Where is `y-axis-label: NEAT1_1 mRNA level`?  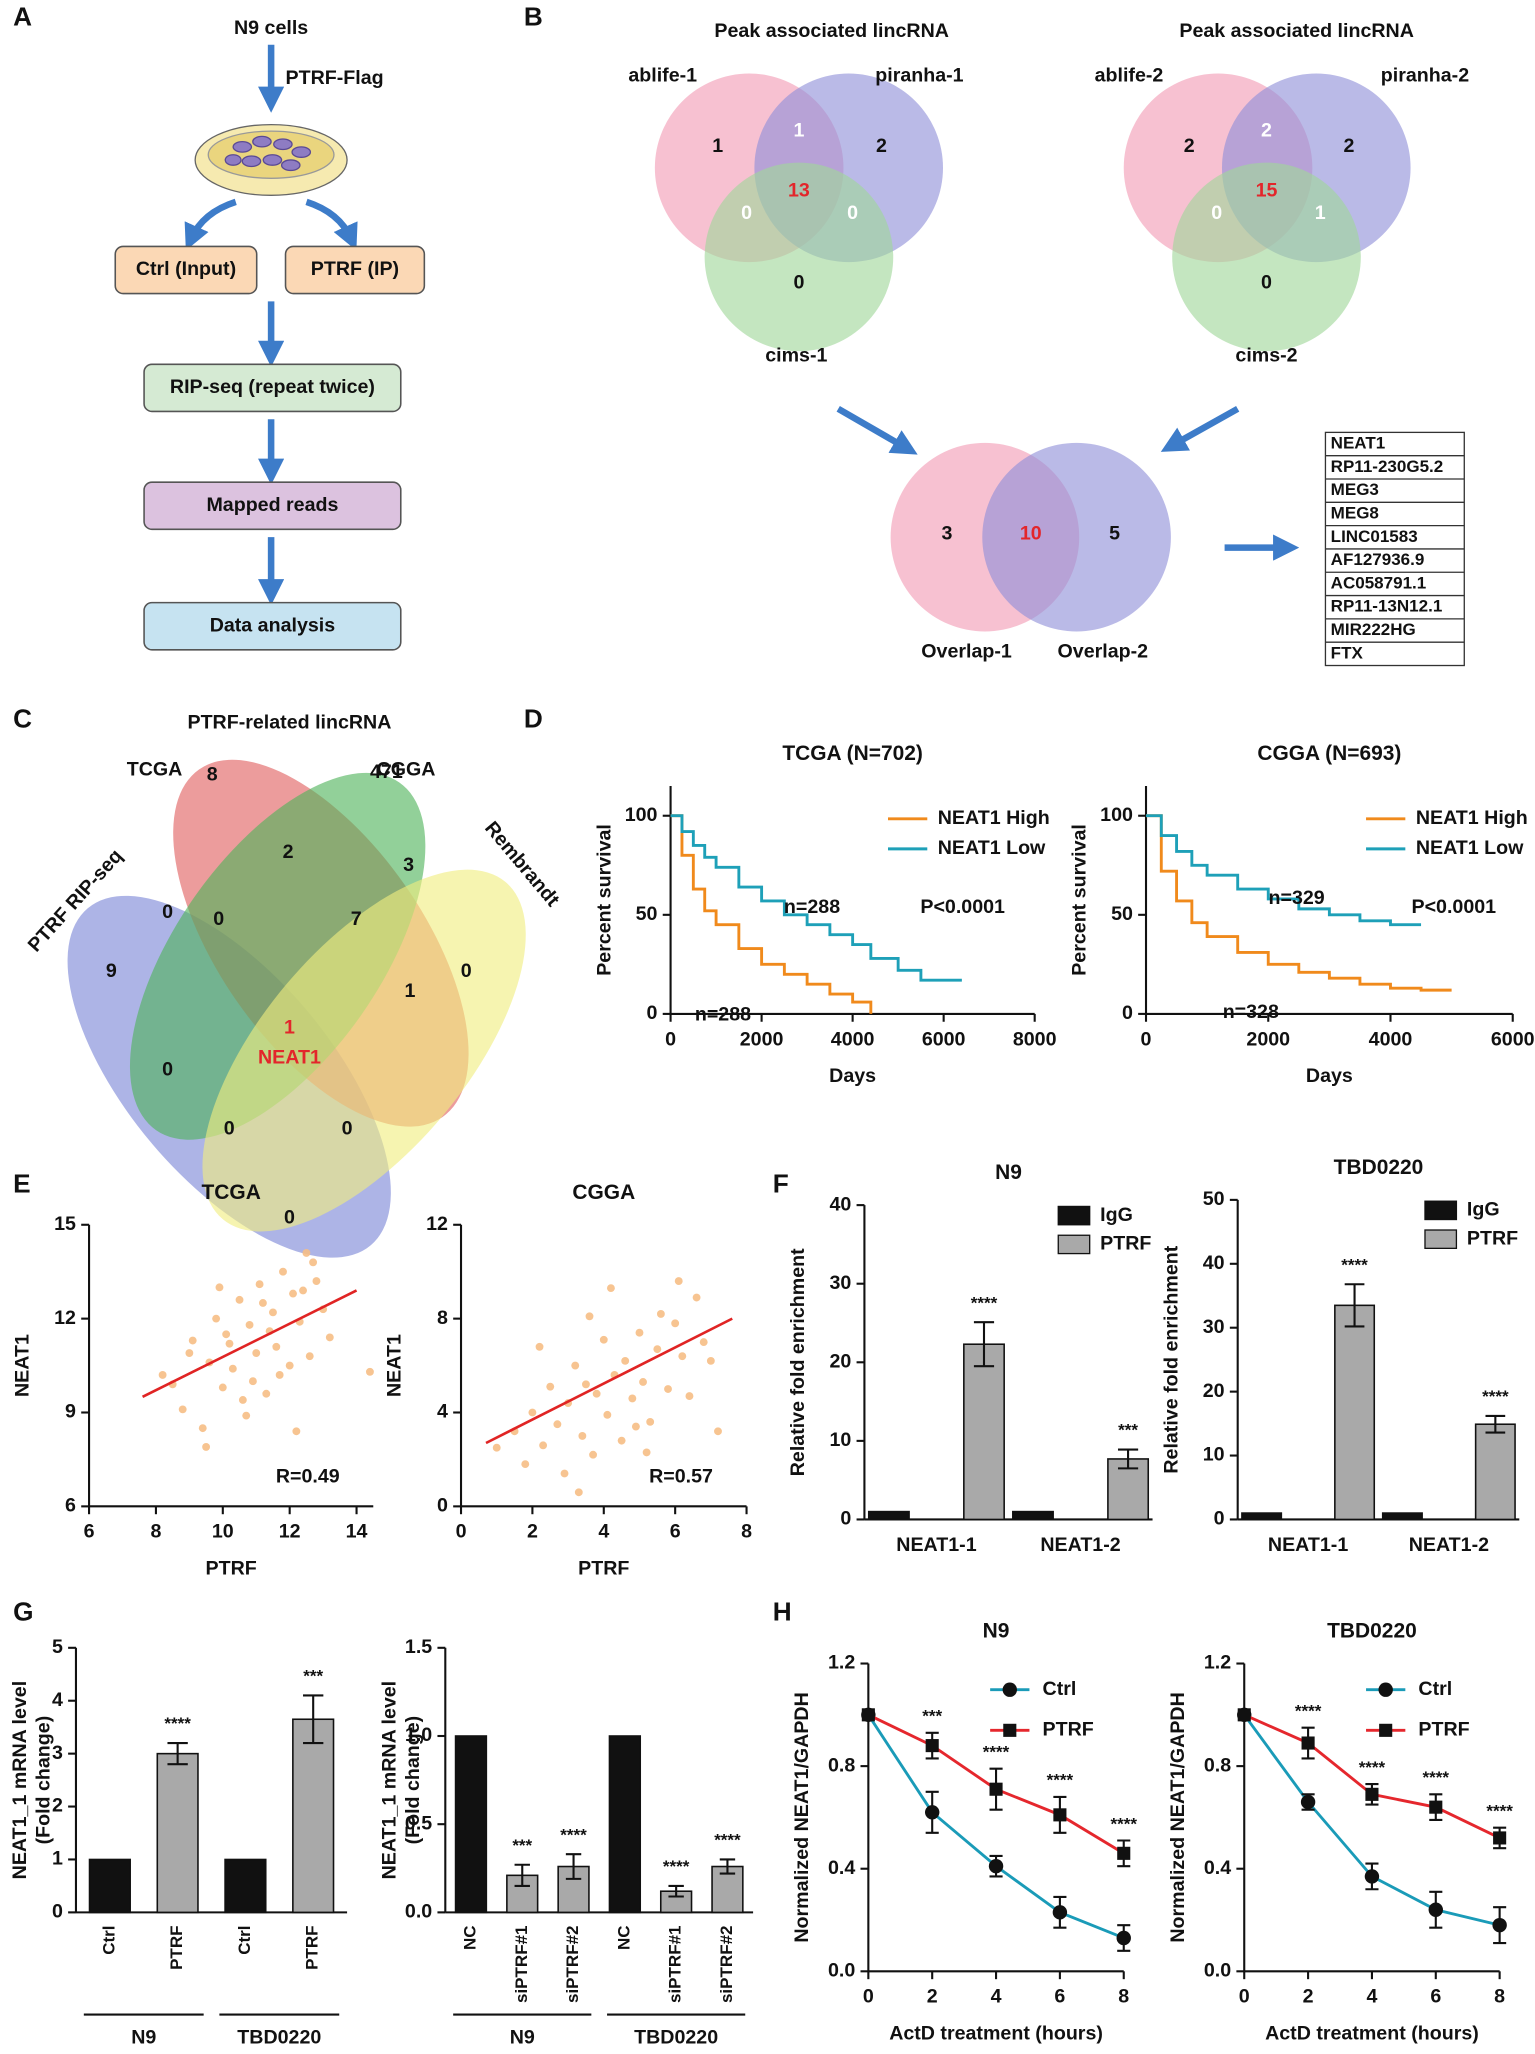 y-axis-label: NEAT1_1 mRNA level is located at coordinates (389, 1780).